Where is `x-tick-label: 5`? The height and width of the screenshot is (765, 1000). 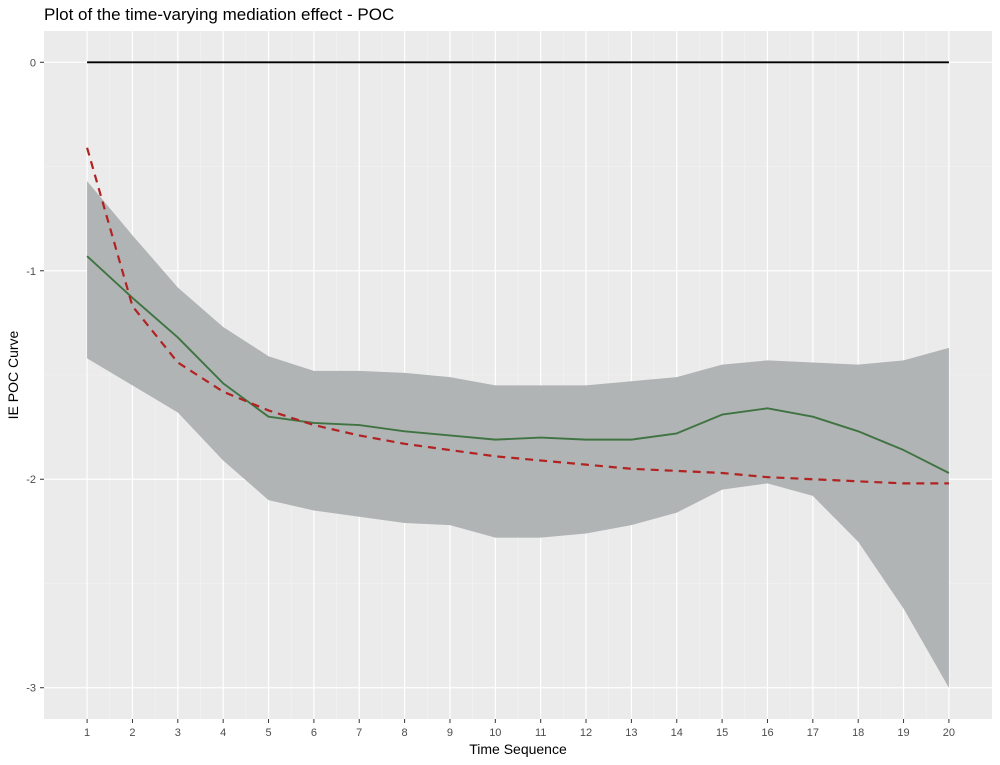
x-tick-label: 5 is located at coordinates (268, 733).